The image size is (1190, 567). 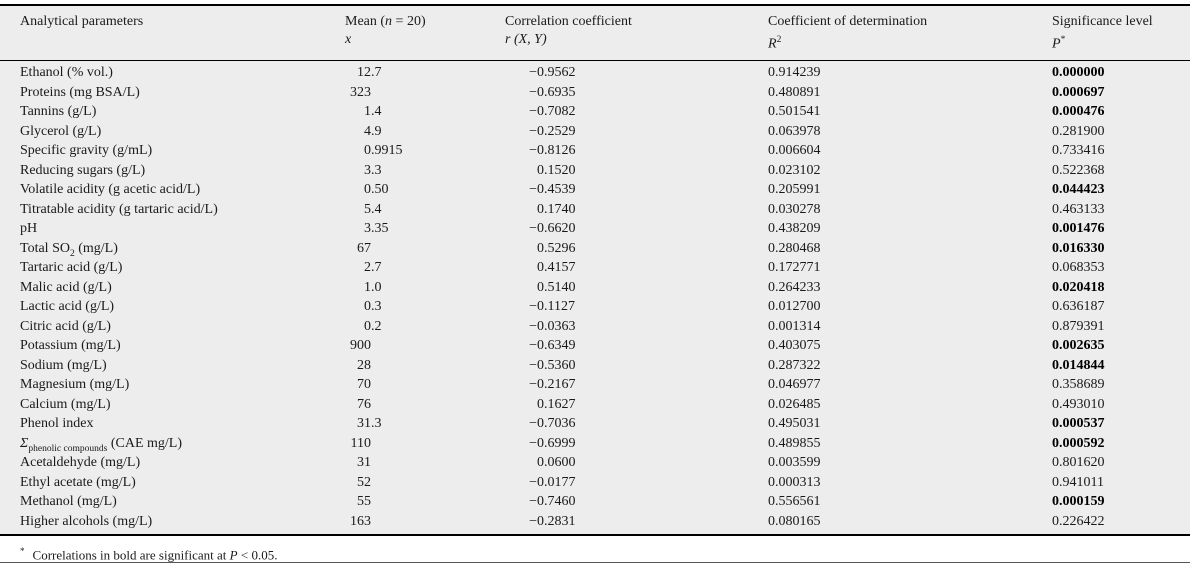 What do you see at coordinates (556, 287) in the screenshot?
I see `correlation-cell: 0.5140` at bounding box center [556, 287].